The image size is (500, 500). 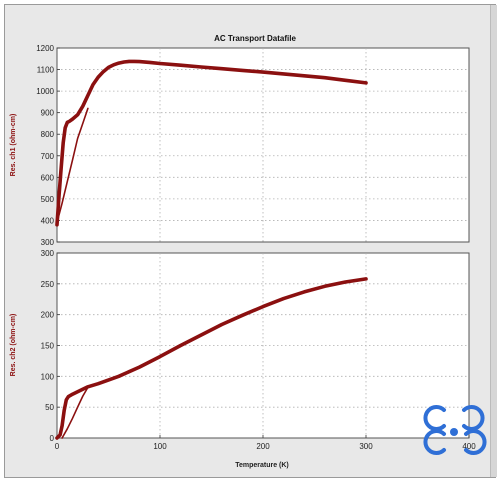 What do you see at coordinates (48, 315) in the screenshot?
I see `bottom-y-tick-label: 200` at bounding box center [48, 315].